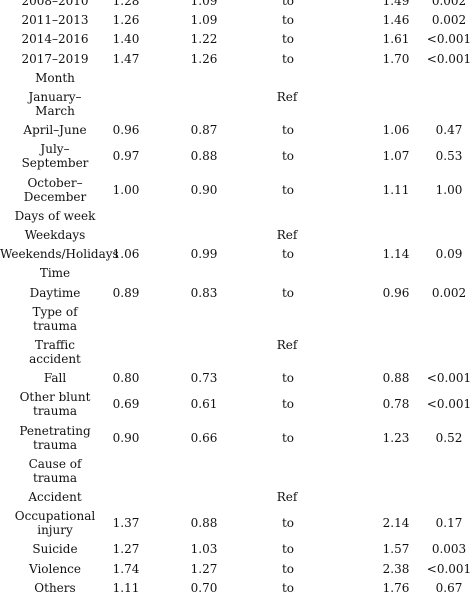 This screenshot has width=474, height=595. Describe the element at coordinates (126, 523) in the screenshot. I see `estimate-value: 1.37` at that location.